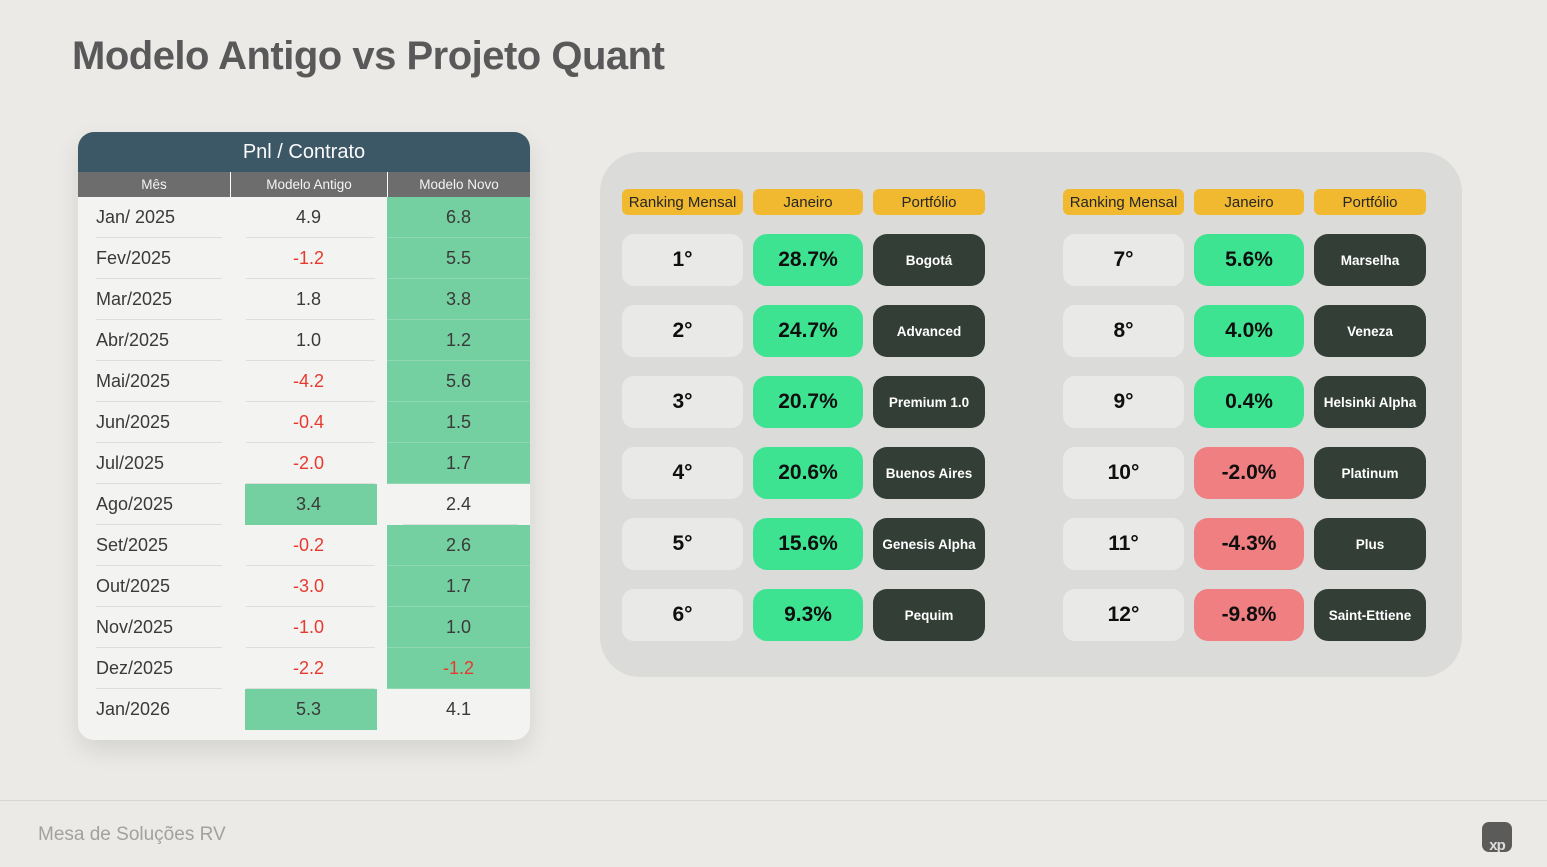 The image size is (1547, 867). I want to click on rank-badge: 2°, so click(682, 331).